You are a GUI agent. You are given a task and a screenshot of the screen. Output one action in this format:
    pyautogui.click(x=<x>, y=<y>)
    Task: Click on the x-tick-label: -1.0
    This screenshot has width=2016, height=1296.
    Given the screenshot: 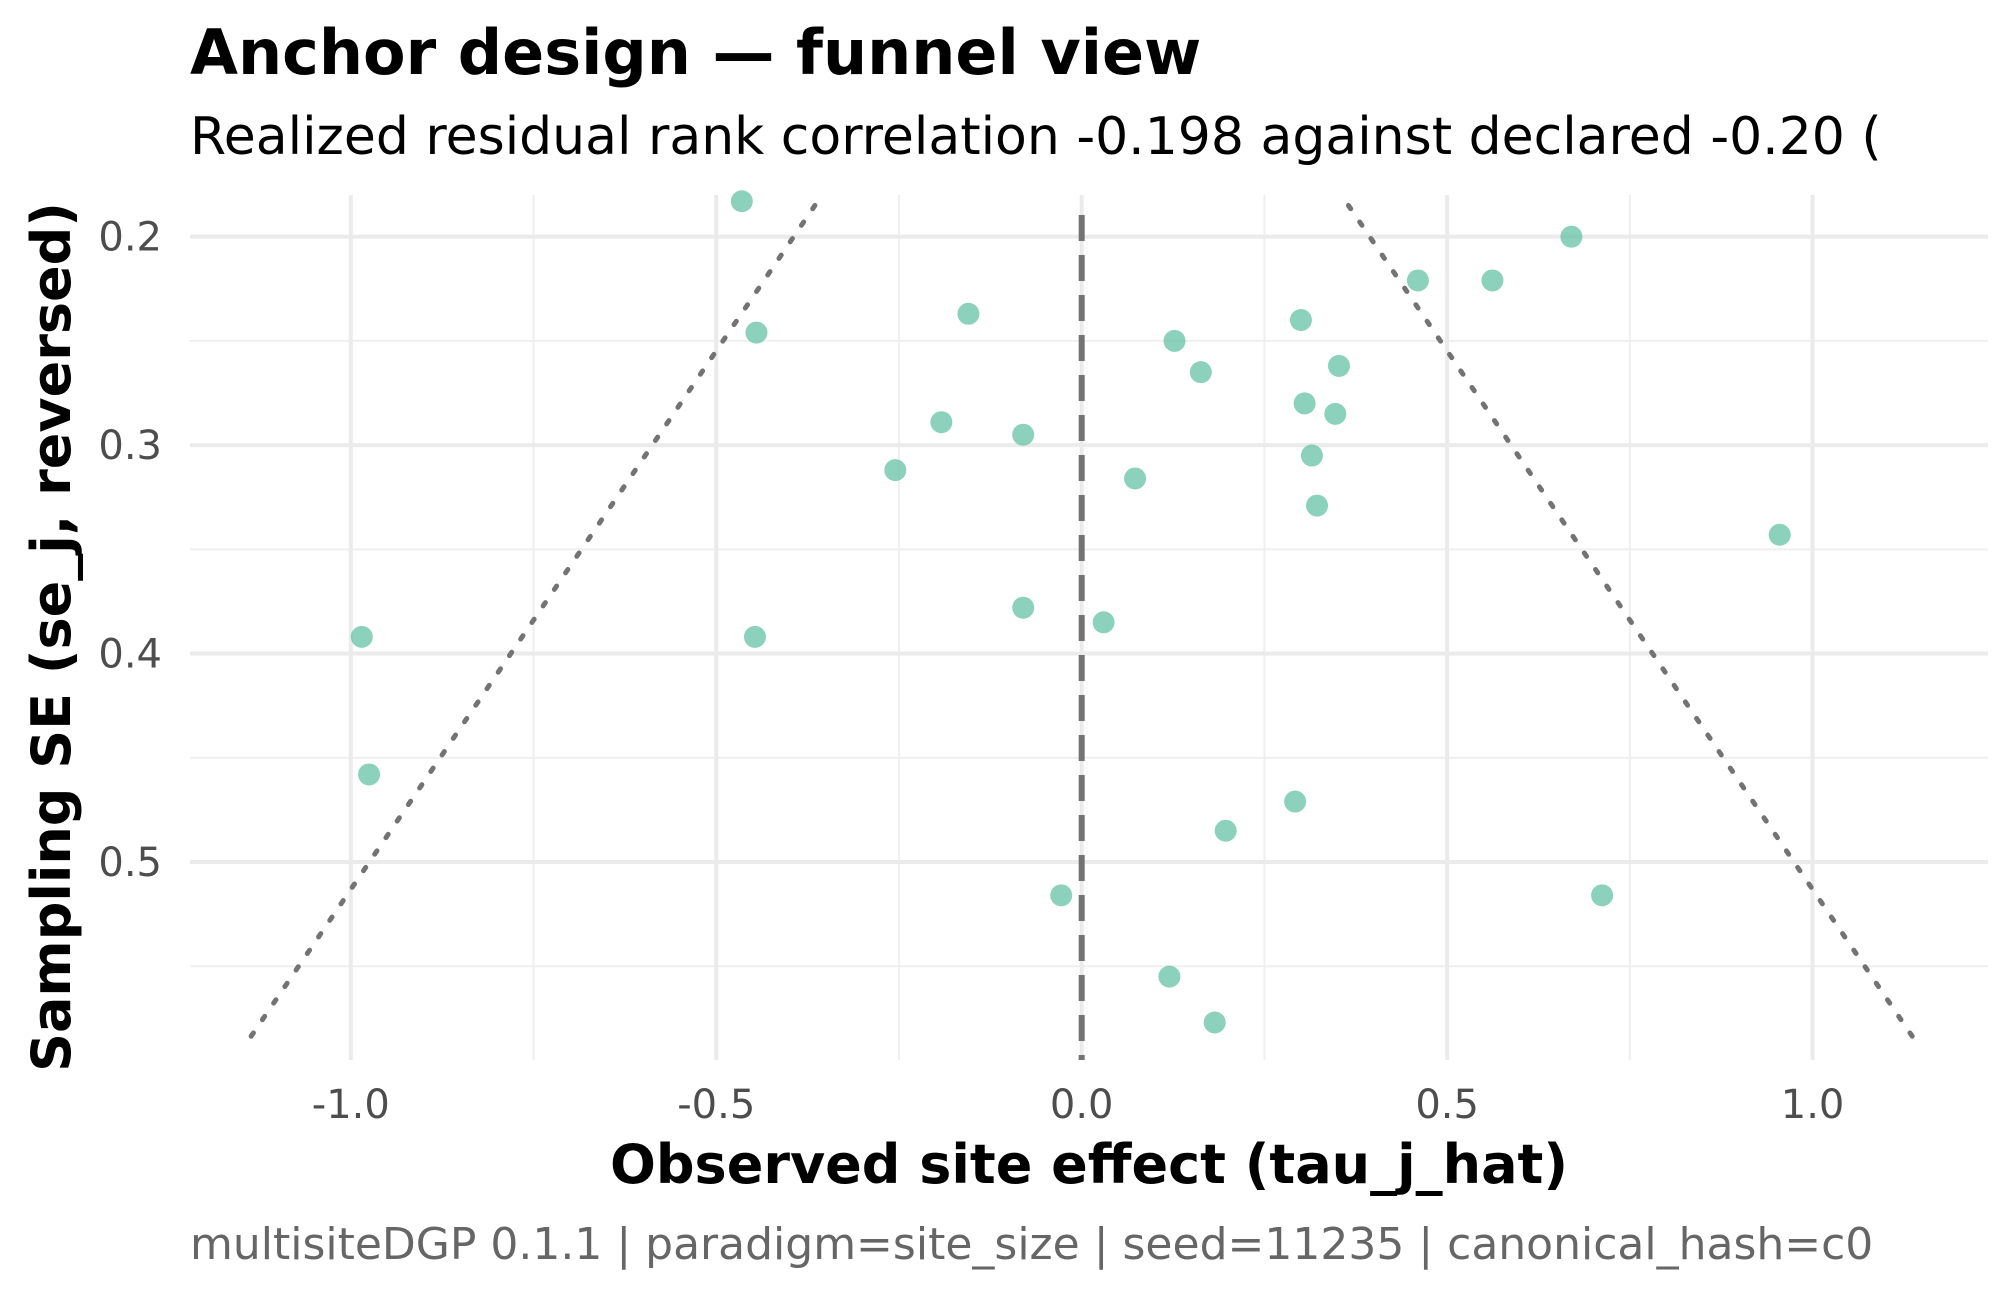 What is the action you would take?
    pyautogui.click(x=351, y=1105)
    